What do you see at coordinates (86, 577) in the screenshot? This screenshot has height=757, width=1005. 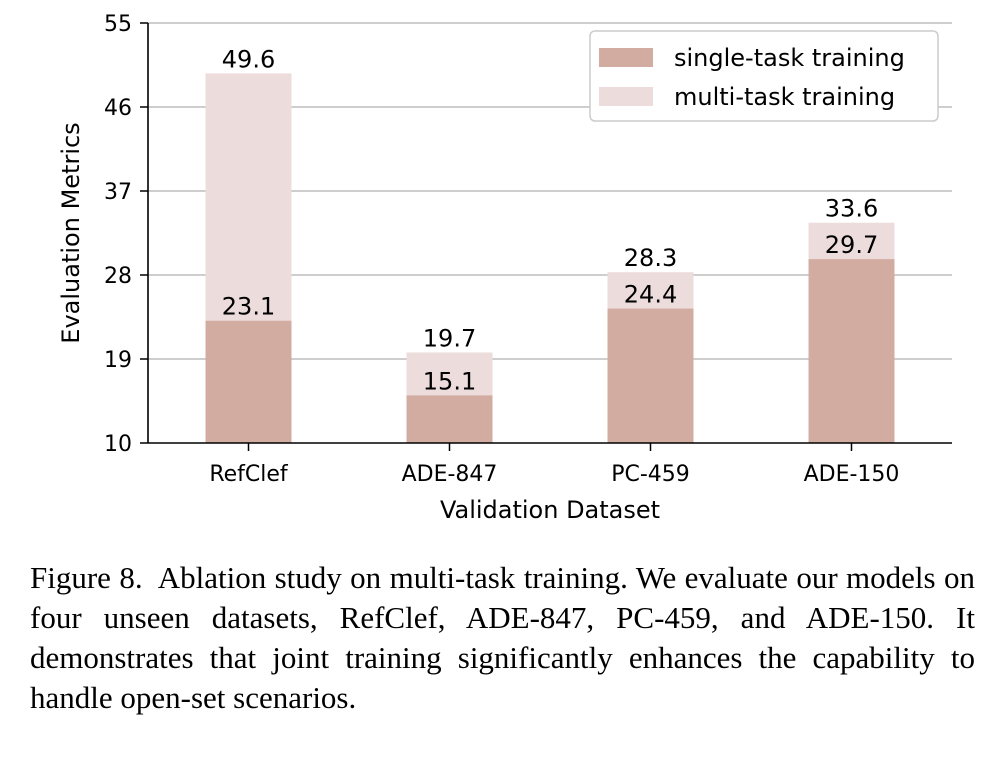 I see `caption-label: Figure 8.` at bounding box center [86, 577].